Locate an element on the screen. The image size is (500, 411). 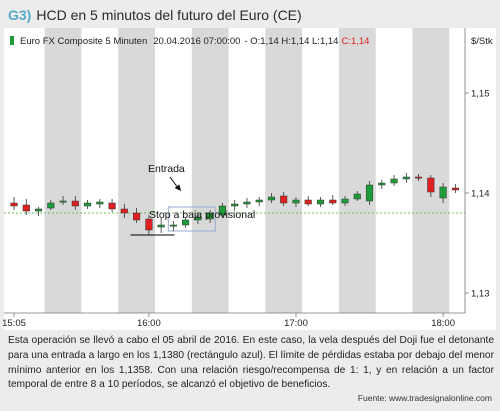
stop-label: Stop a baja provisional is located at coordinates (202, 215).